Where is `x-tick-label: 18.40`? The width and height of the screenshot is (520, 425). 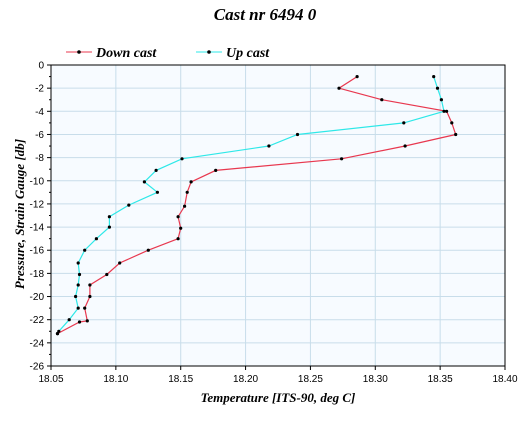 x-tick-label: 18.40 is located at coordinates (504, 379).